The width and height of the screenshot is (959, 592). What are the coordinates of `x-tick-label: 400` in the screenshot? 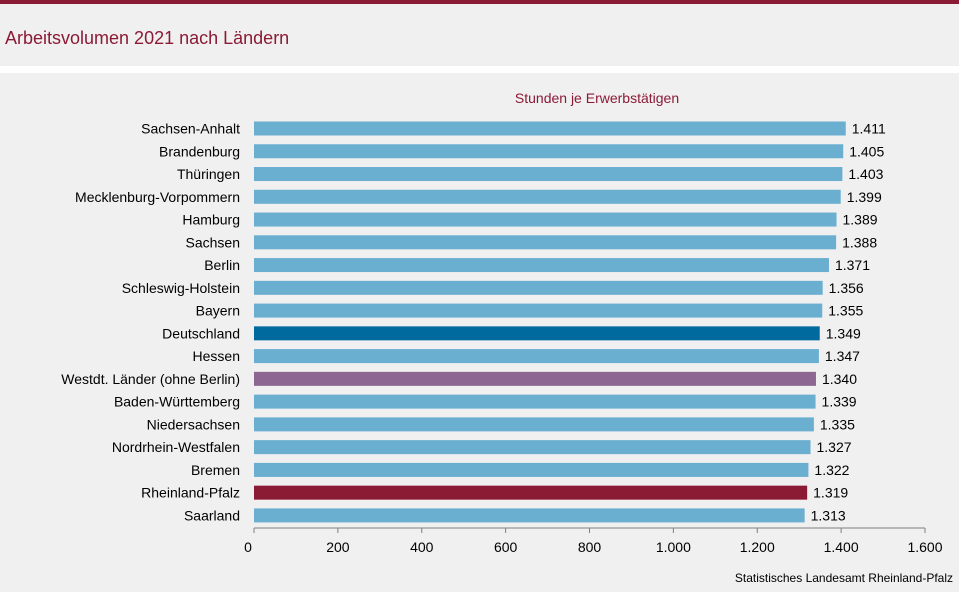 It's located at (422, 547).